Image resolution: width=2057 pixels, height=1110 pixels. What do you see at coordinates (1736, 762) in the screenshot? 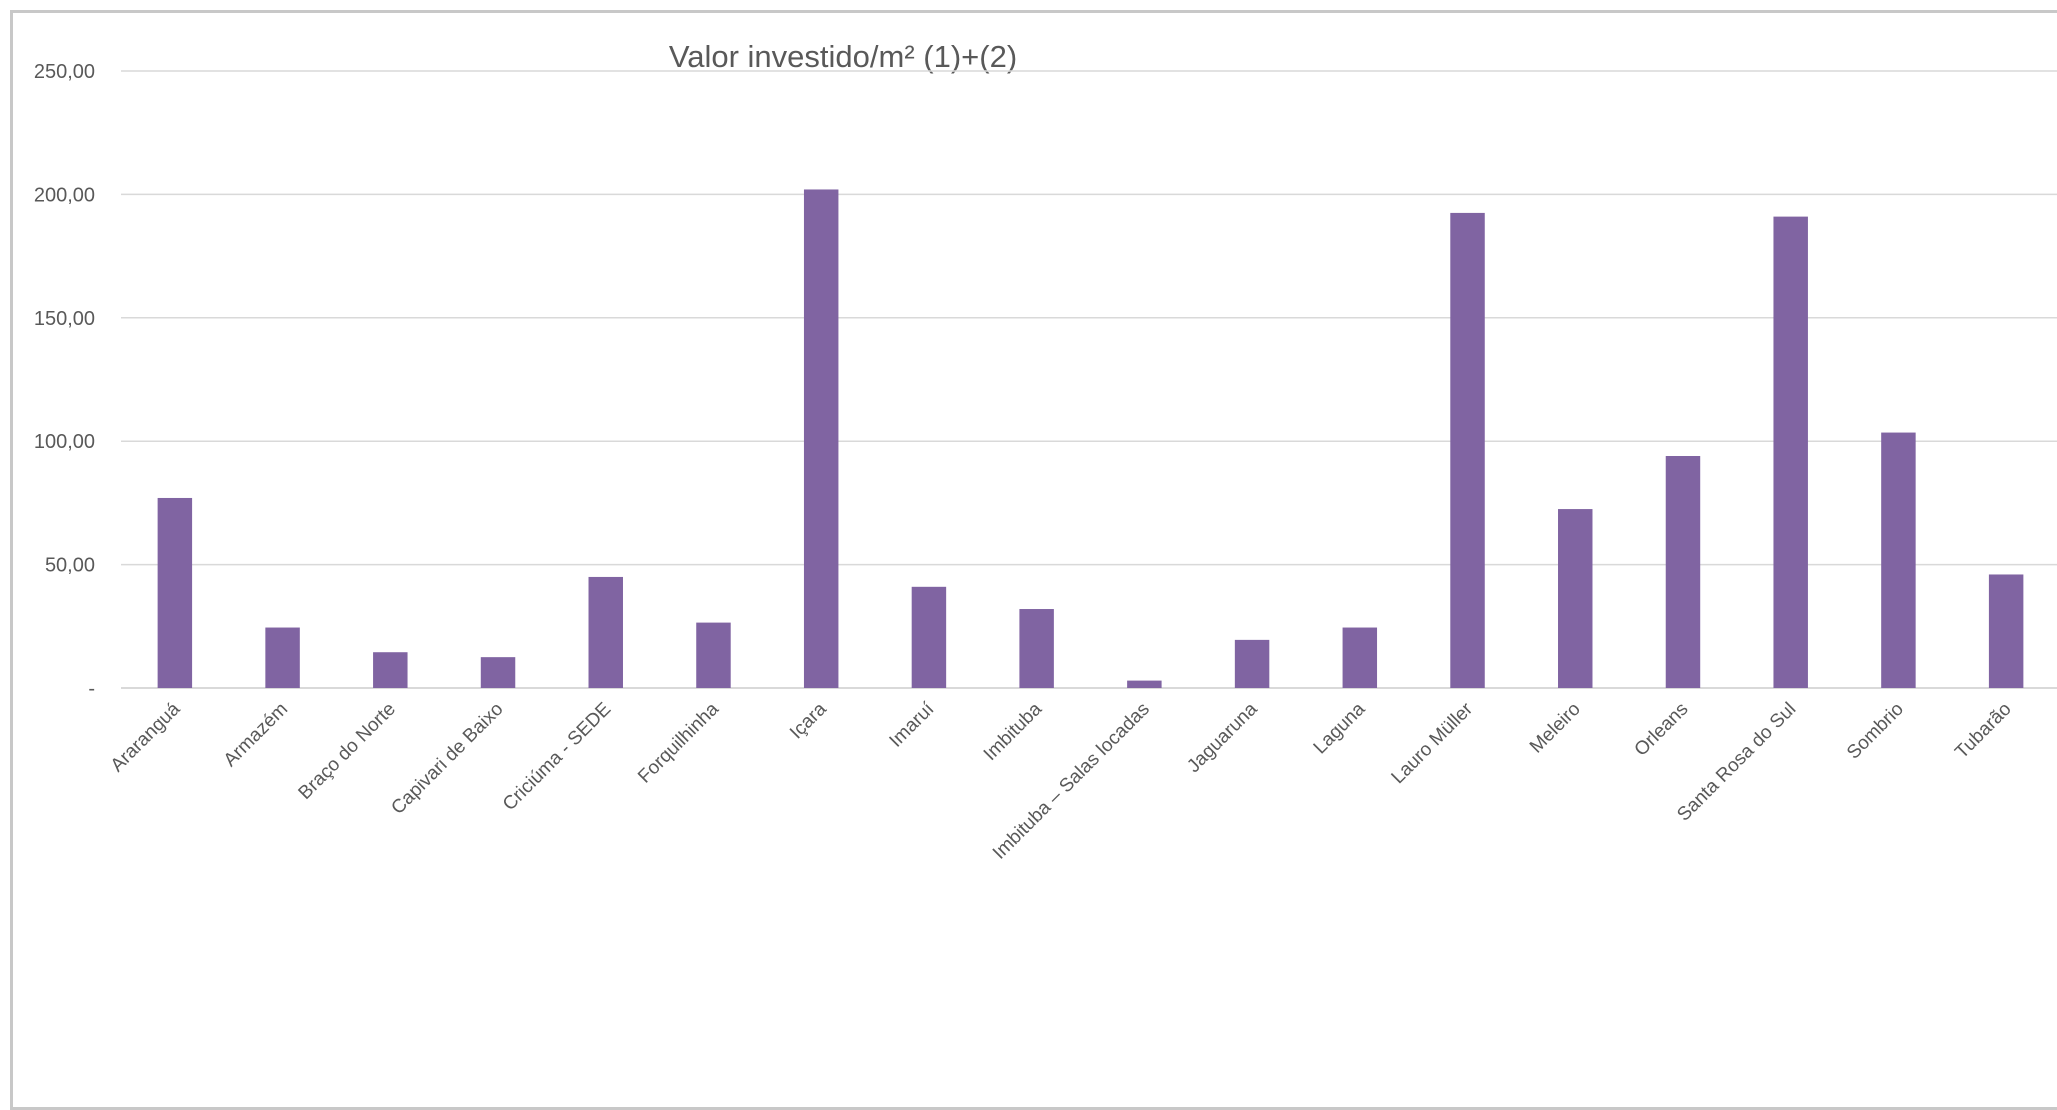
I see `x-category-label: Santa Rosa do Sul` at bounding box center [1736, 762].